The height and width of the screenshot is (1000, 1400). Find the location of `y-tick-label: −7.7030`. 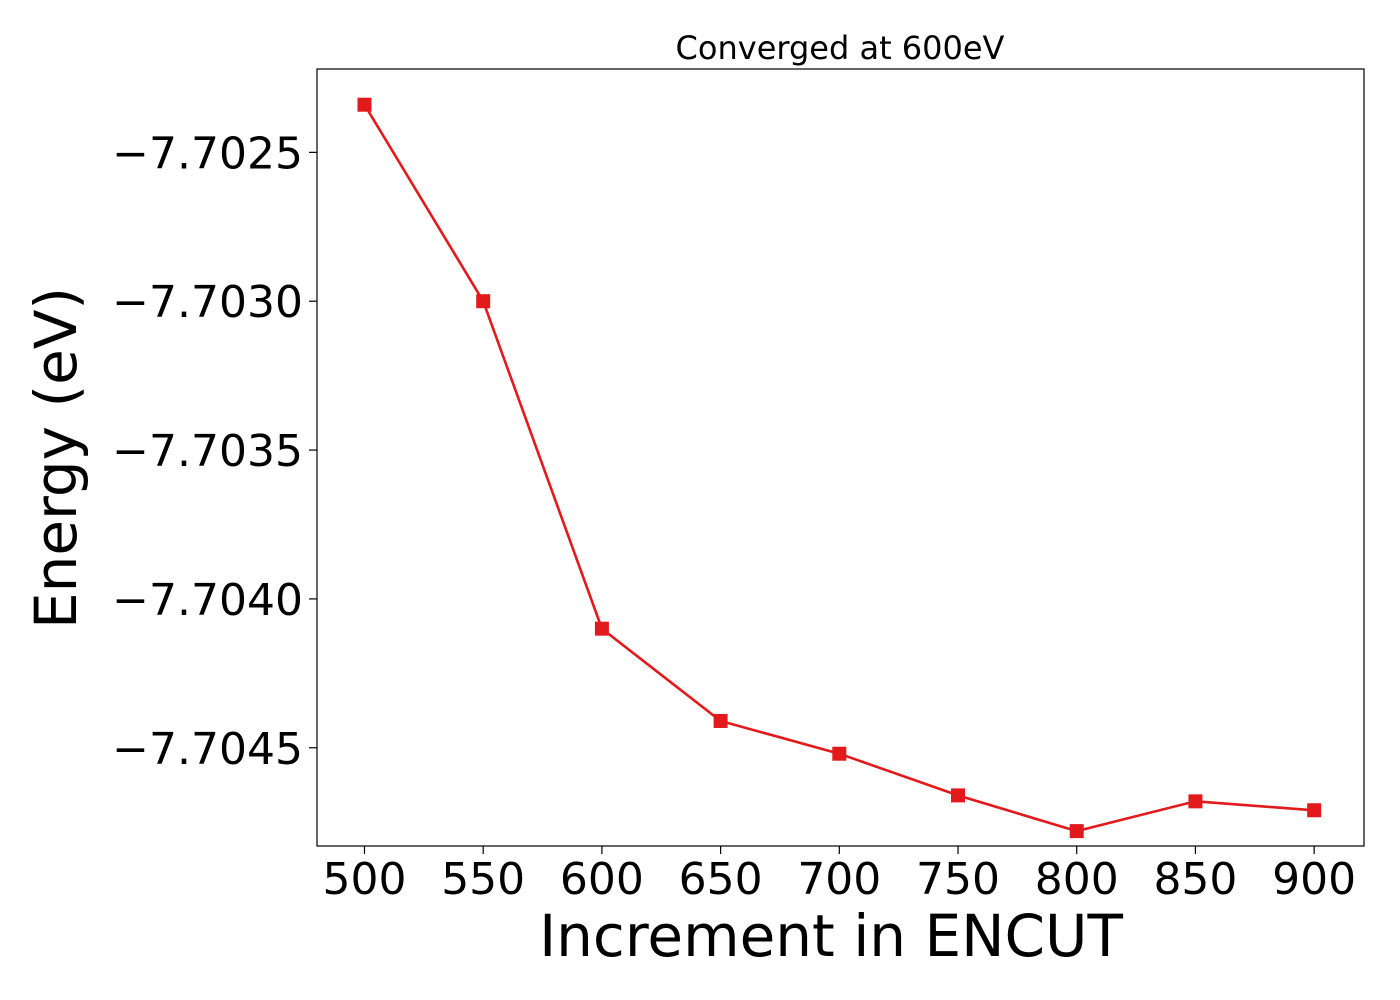

y-tick-label: −7.7030 is located at coordinates (207, 302).